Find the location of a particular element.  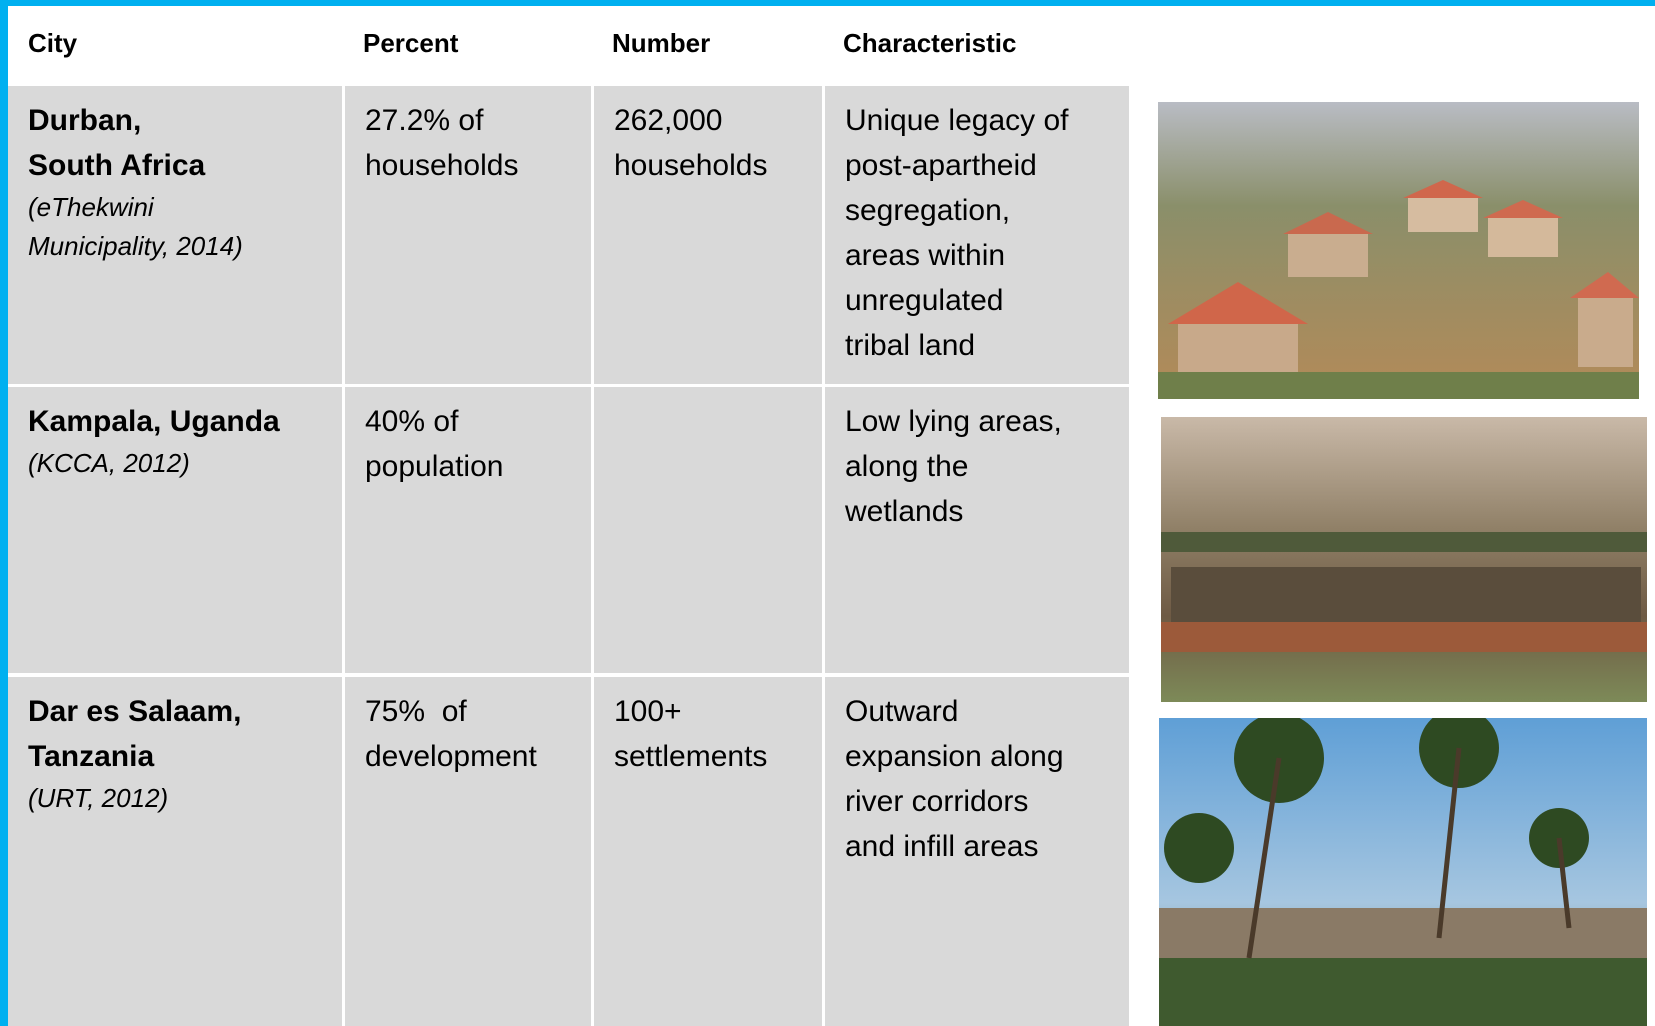

table-cell: 75% of development is located at coordinates (468, 851).